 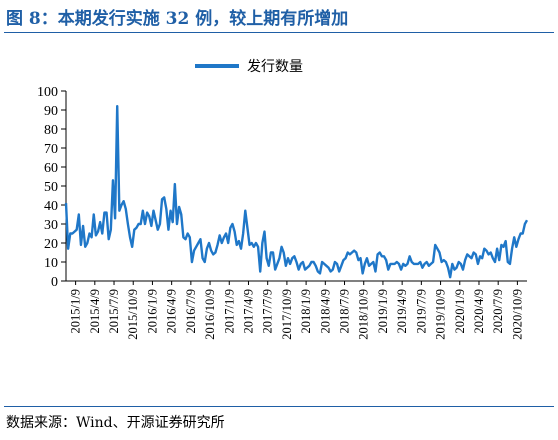 I want to click on legend: 发行数量, so click(x=249, y=67).